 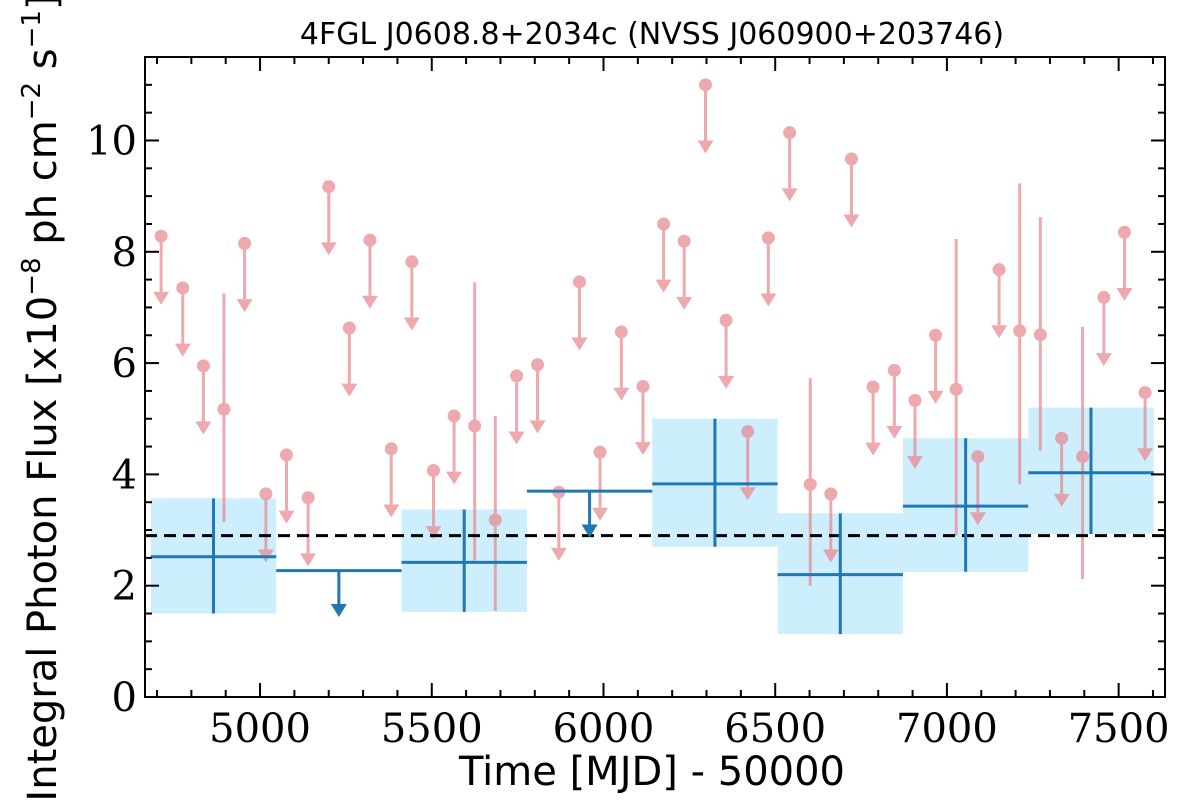 I want to click on x-tick-label: 7000, so click(x=947, y=729).